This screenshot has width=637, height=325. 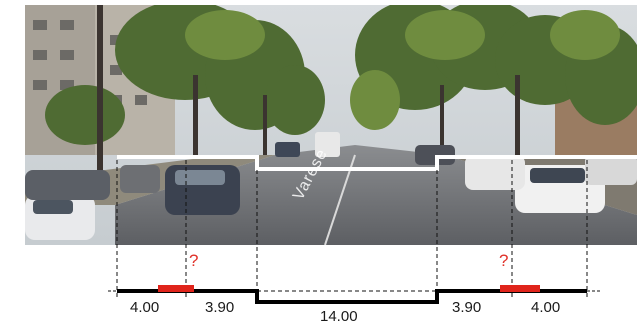 What do you see at coordinates (132, 202) in the screenshot?
I see `parked-cars-left` at bounding box center [132, 202].